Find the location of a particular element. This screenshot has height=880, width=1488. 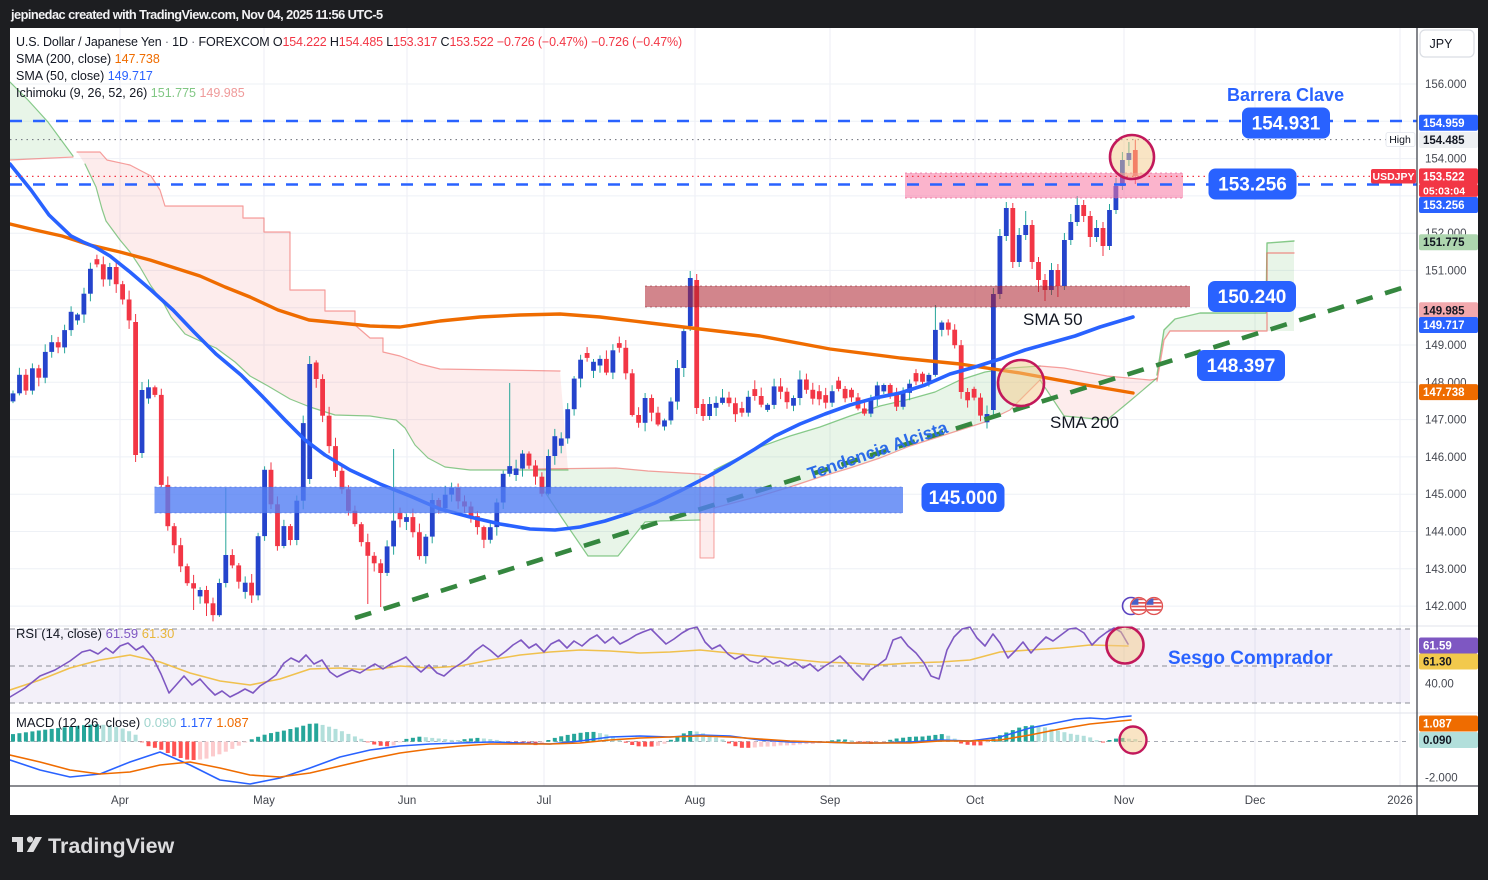

svg-text: 1.087 is located at coordinates (1437, 725).